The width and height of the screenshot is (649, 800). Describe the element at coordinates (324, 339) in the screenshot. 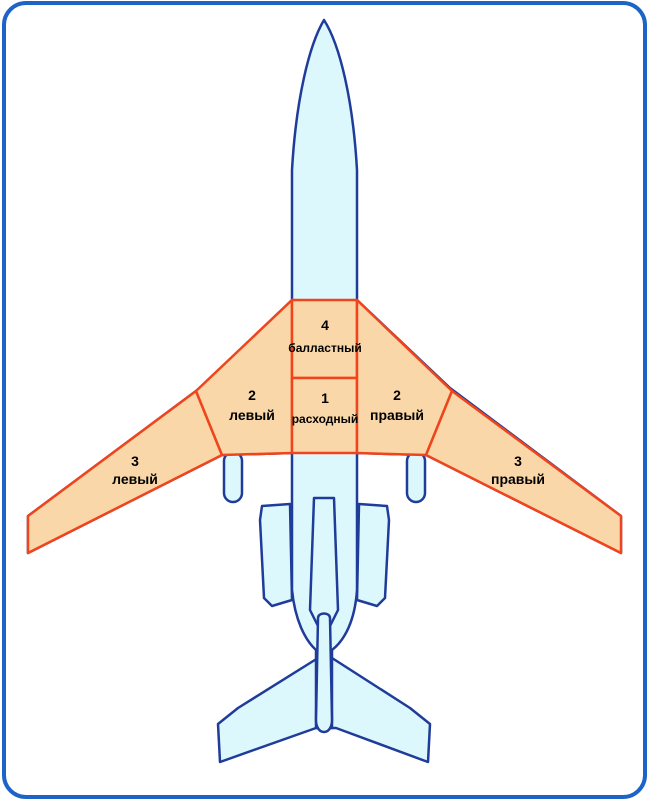

I see `tank-4-ballast` at that location.